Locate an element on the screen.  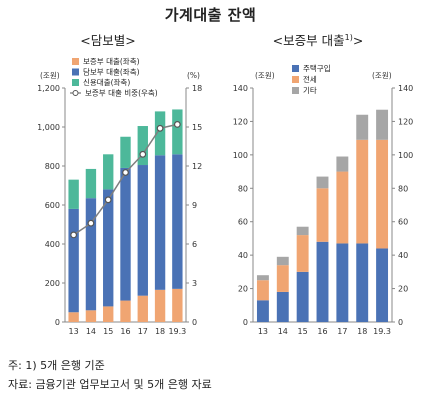
left-axis-tick-label: 20 is located at coordinates (243, 289).